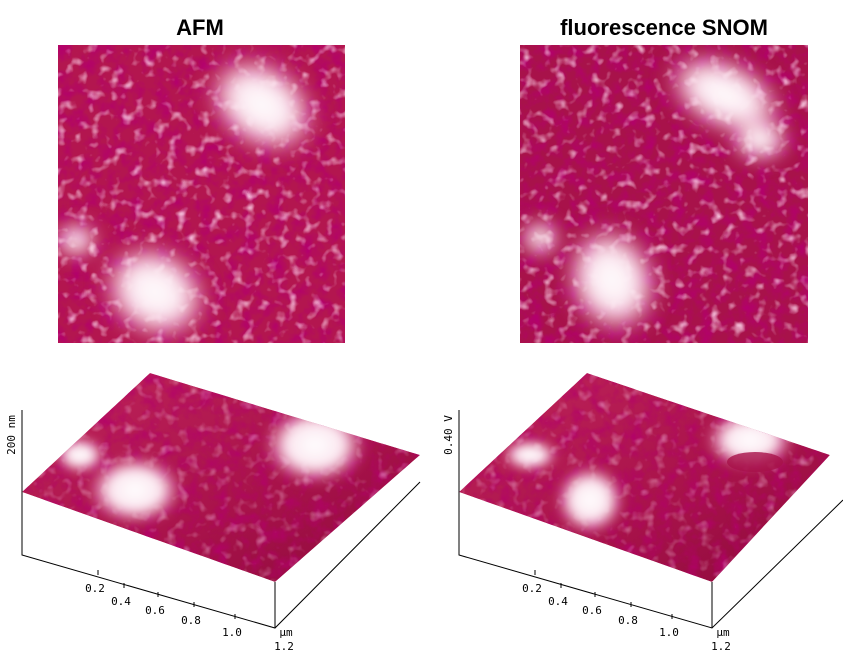  What do you see at coordinates (664, 27) in the screenshot?
I see `panel-title: fluorescence SNOM` at bounding box center [664, 27].